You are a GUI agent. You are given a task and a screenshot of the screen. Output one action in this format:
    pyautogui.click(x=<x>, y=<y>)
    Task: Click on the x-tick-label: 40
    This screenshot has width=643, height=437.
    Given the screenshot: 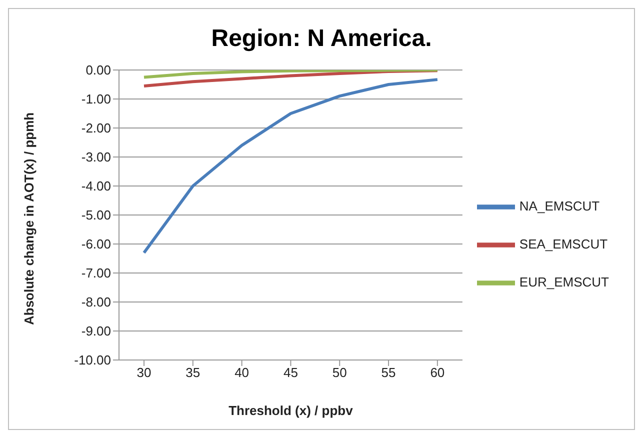 What is the action you would take?
    pyautogui.click(x=242, y=372)
    